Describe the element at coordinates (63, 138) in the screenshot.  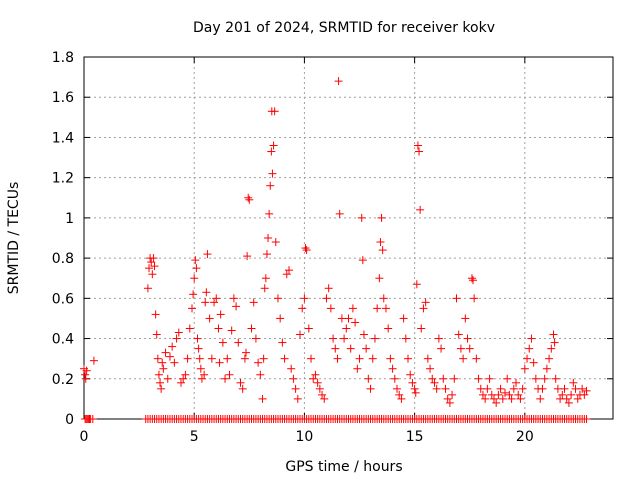
I see `y-tick-label: 1.4` at that location.